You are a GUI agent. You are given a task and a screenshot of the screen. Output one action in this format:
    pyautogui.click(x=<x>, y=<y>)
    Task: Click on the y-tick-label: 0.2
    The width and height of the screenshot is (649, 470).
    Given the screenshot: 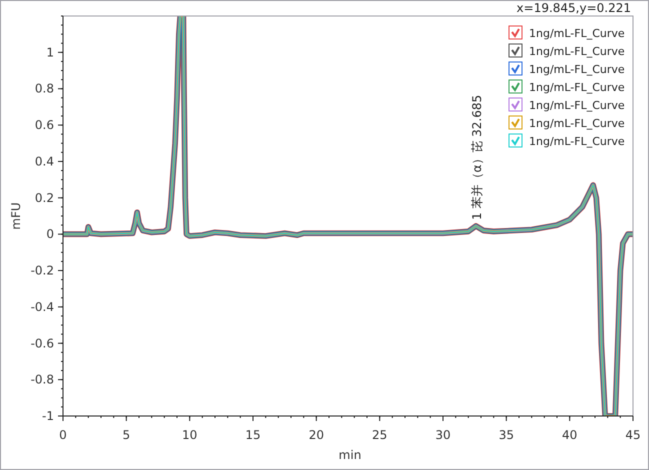 What is the action you would take?
    pyautogui.click(x=44, y=197)
    